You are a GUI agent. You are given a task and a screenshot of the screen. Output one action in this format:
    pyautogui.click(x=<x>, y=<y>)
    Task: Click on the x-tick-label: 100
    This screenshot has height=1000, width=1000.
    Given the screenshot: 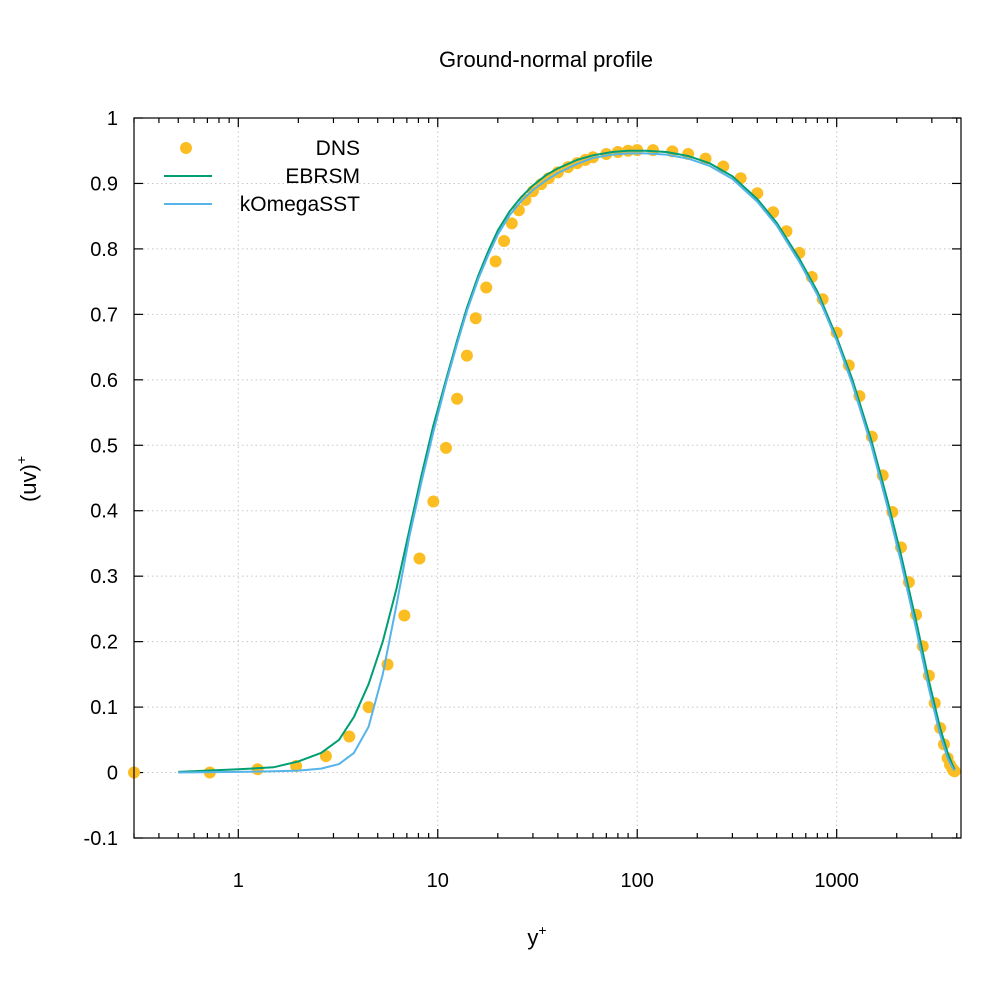 What is the action you would take?
    pyautogui.click(x=637, y=881)
    